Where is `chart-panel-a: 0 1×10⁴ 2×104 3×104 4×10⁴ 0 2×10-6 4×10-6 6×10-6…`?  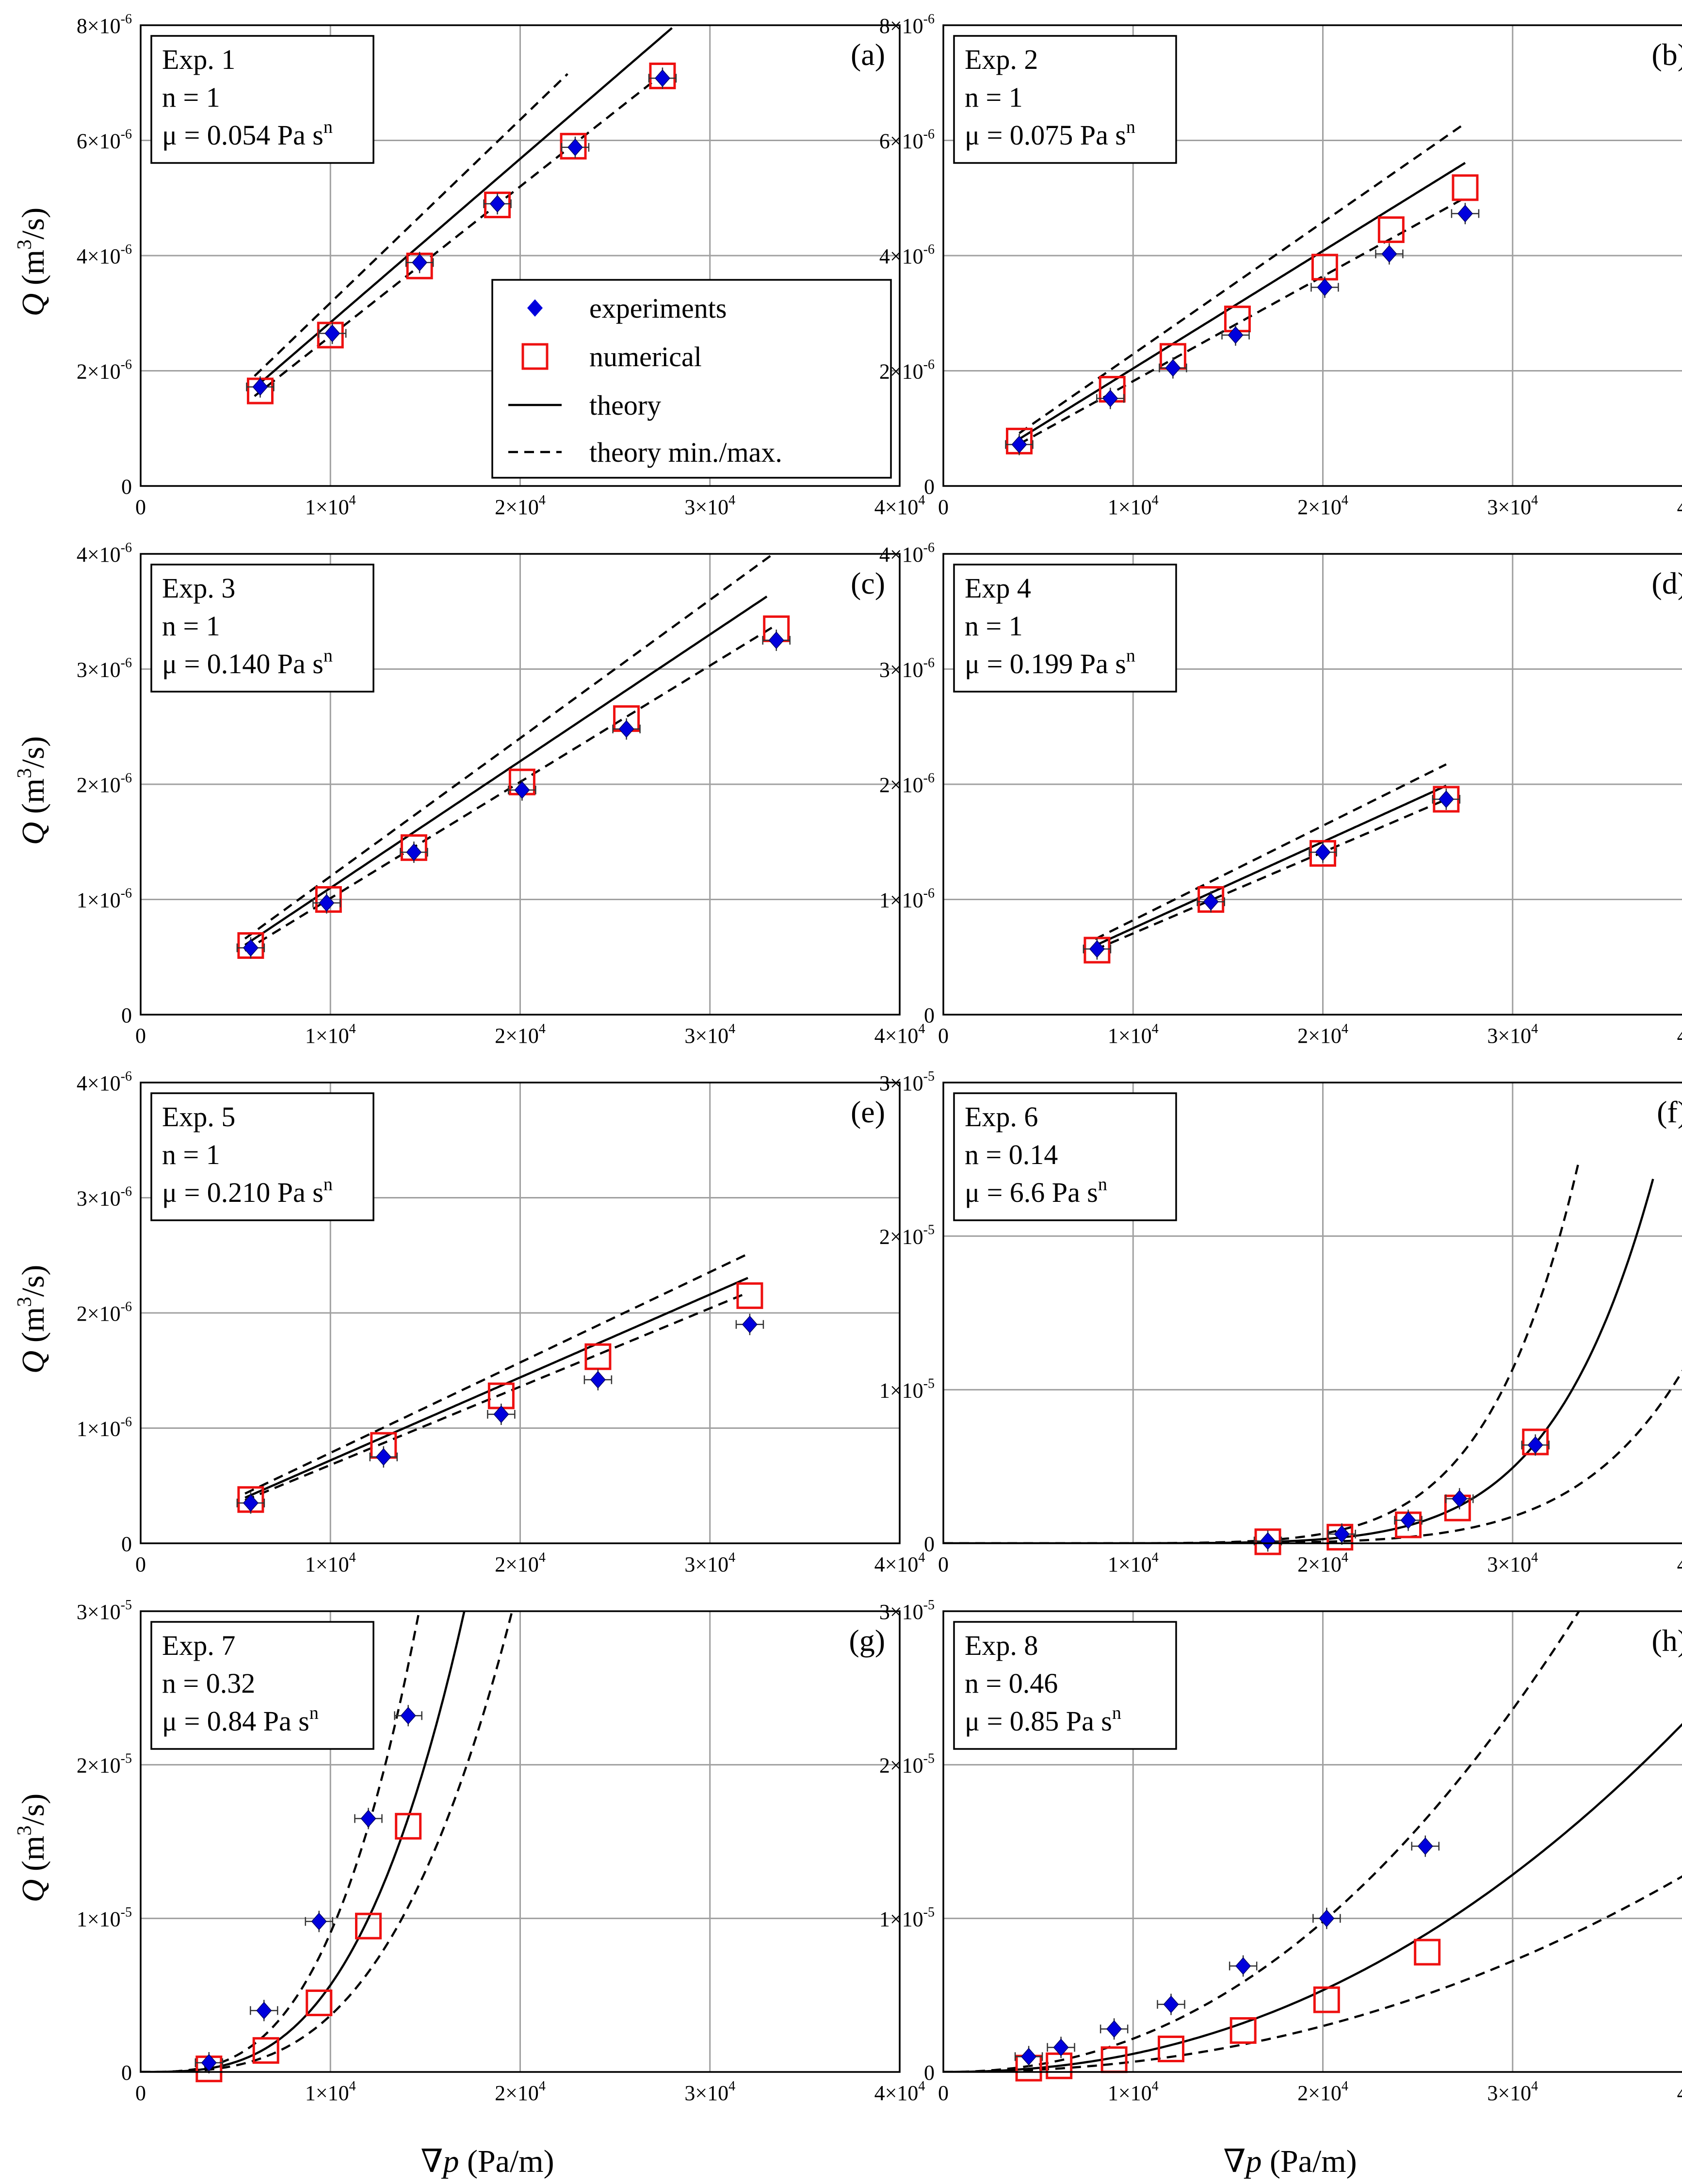
chart-panel-a: 0 1×10⁴ 2×104 3×104 4×10⁴ 0 2×10-6 4×10-6 6×10-6… is located at coordinates (501, 265).